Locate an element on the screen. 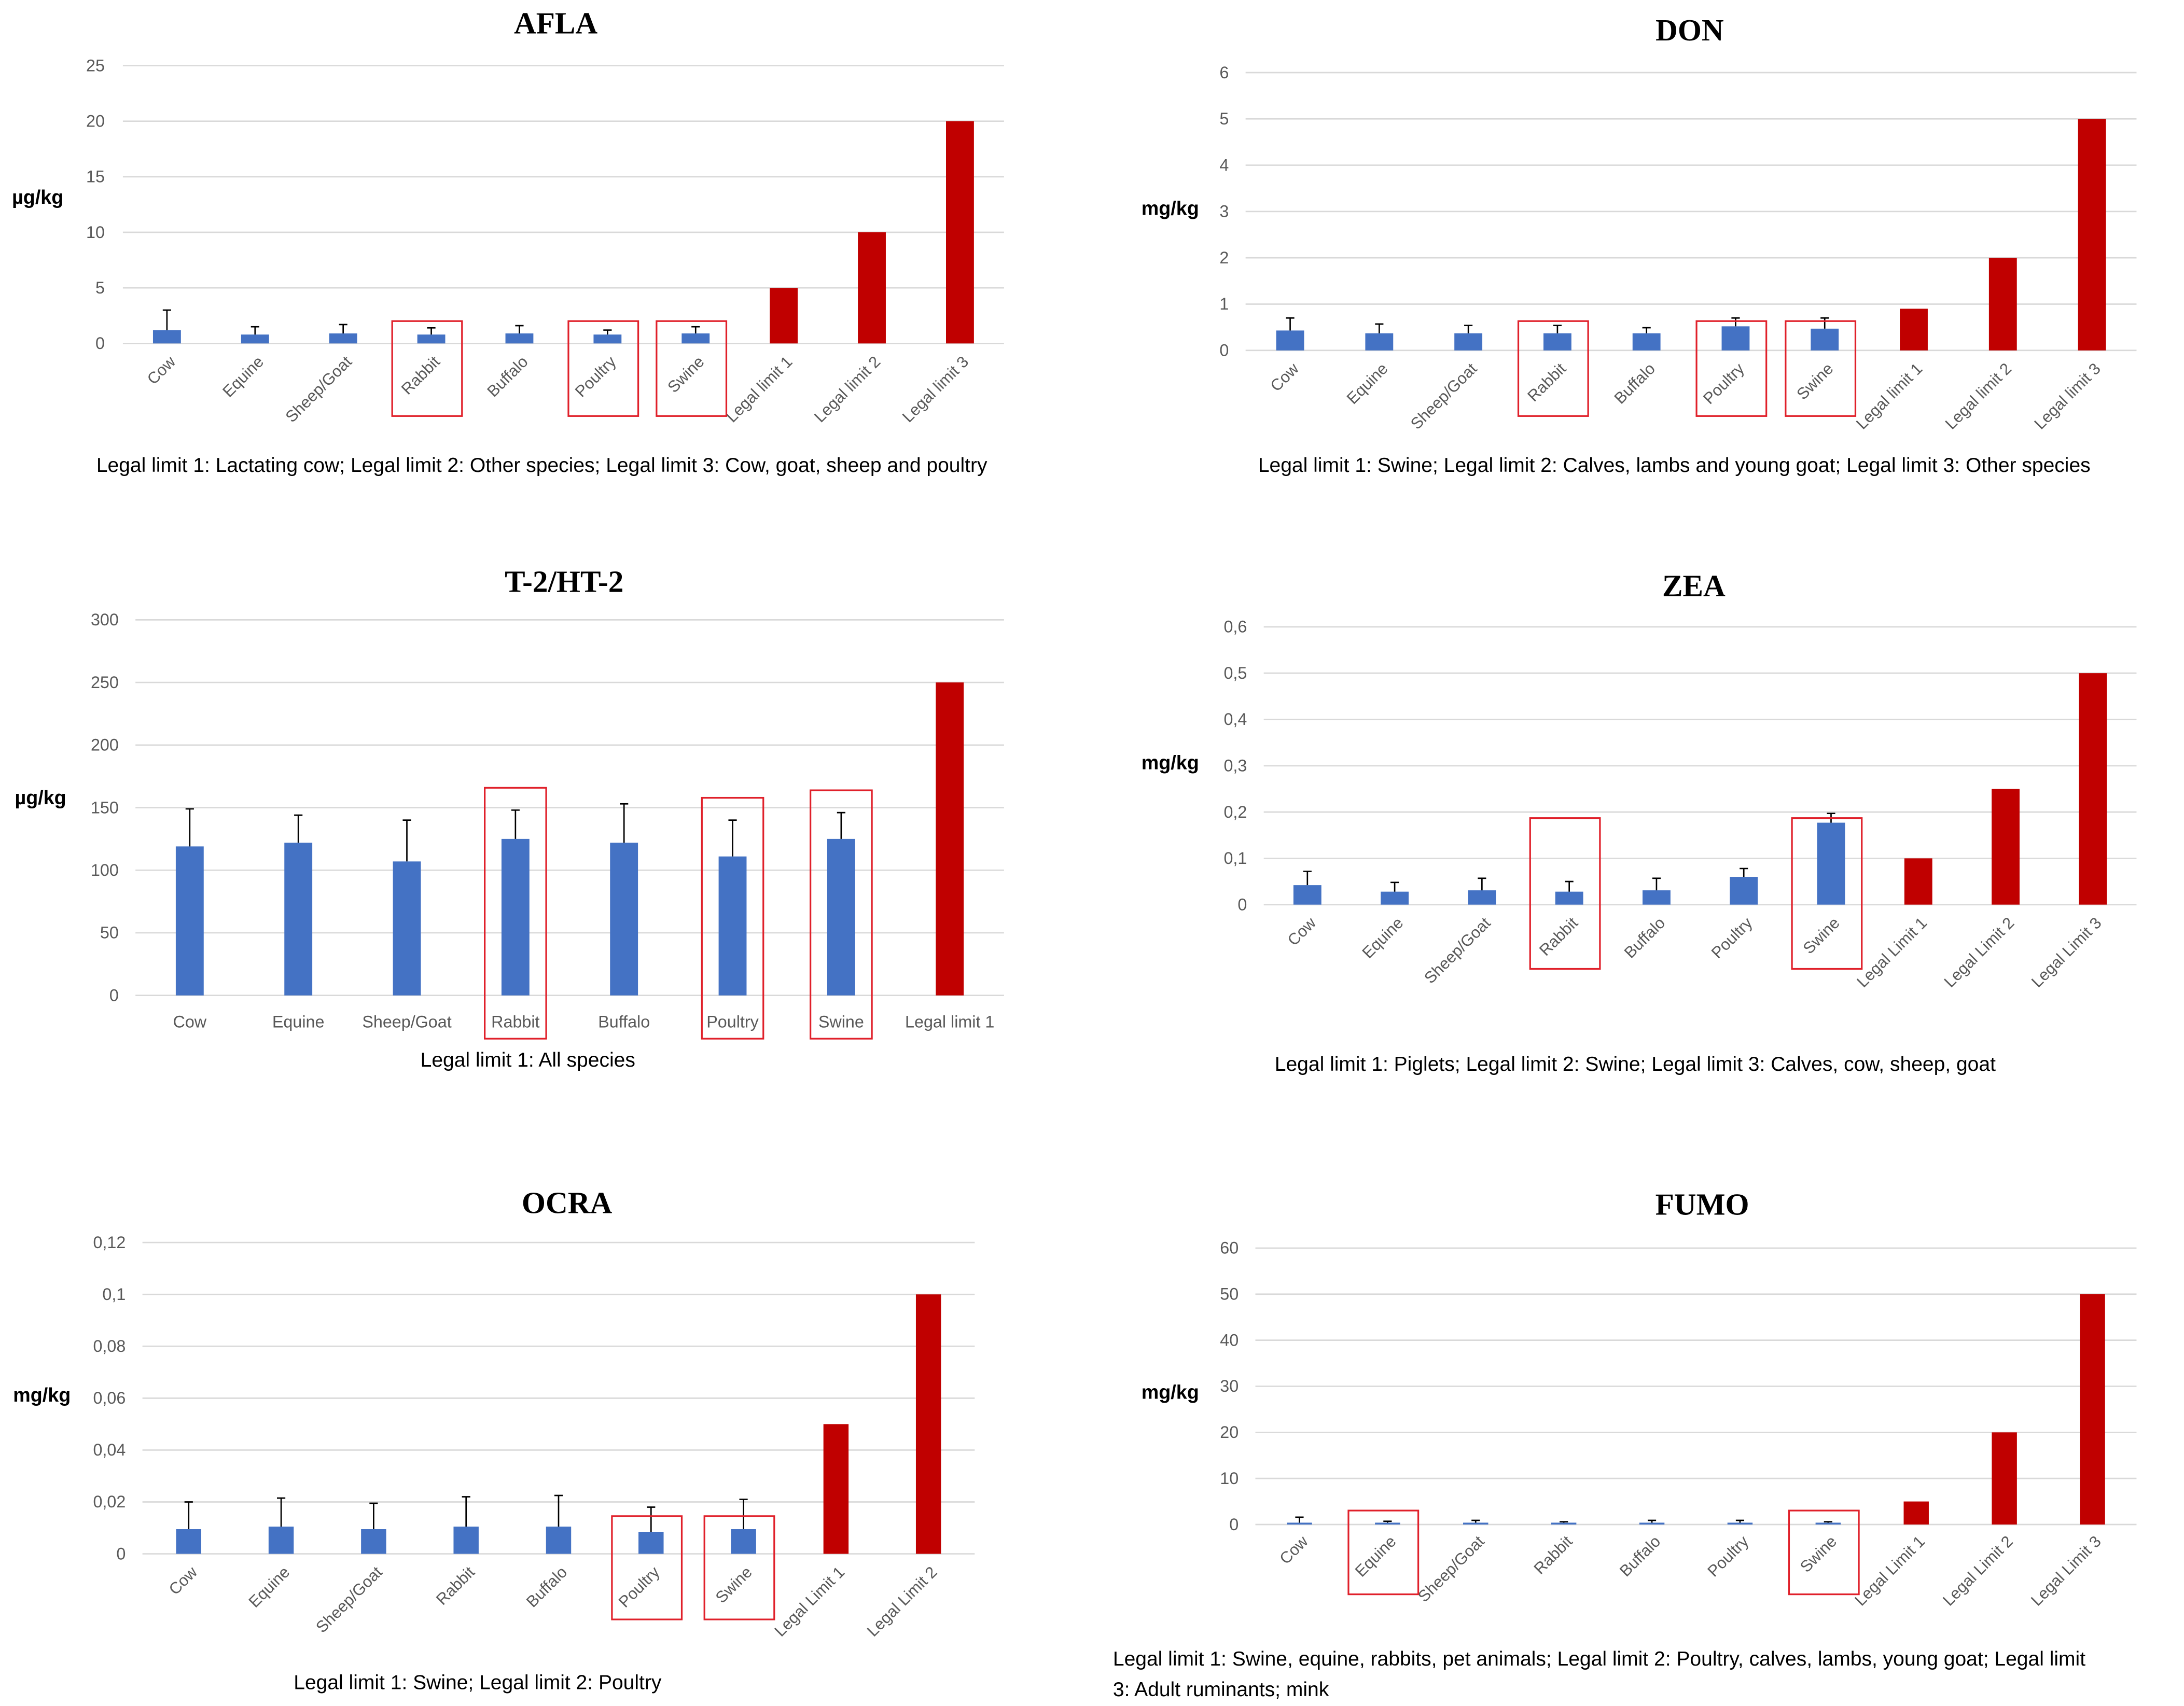  y-tick-label: 0,5 is located at coordinates (1235, 673).